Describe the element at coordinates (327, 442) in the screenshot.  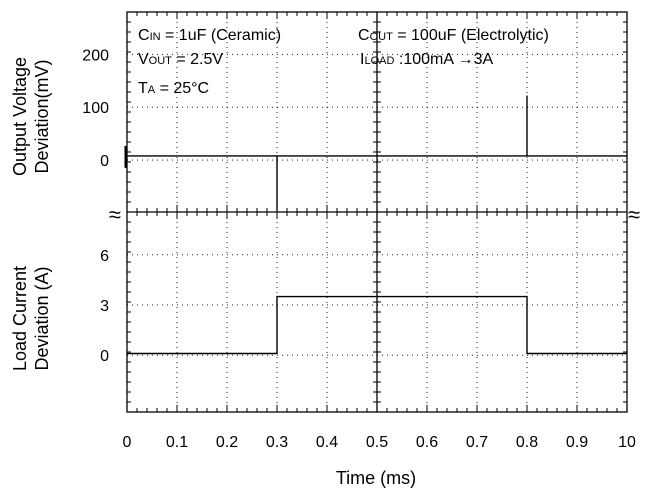
I see `x-tick-label: 0.4` at that location.